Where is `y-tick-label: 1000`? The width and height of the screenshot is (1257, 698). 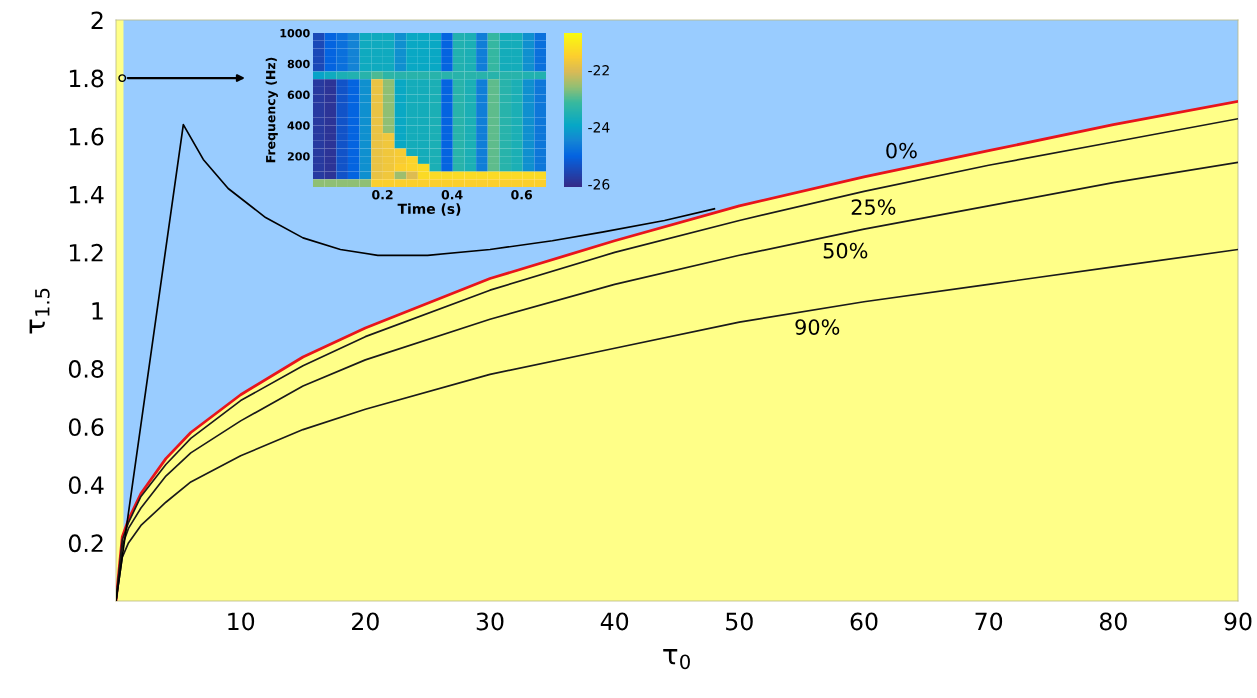
y-tick-label: 1000 is located at coordinates (295, 33).